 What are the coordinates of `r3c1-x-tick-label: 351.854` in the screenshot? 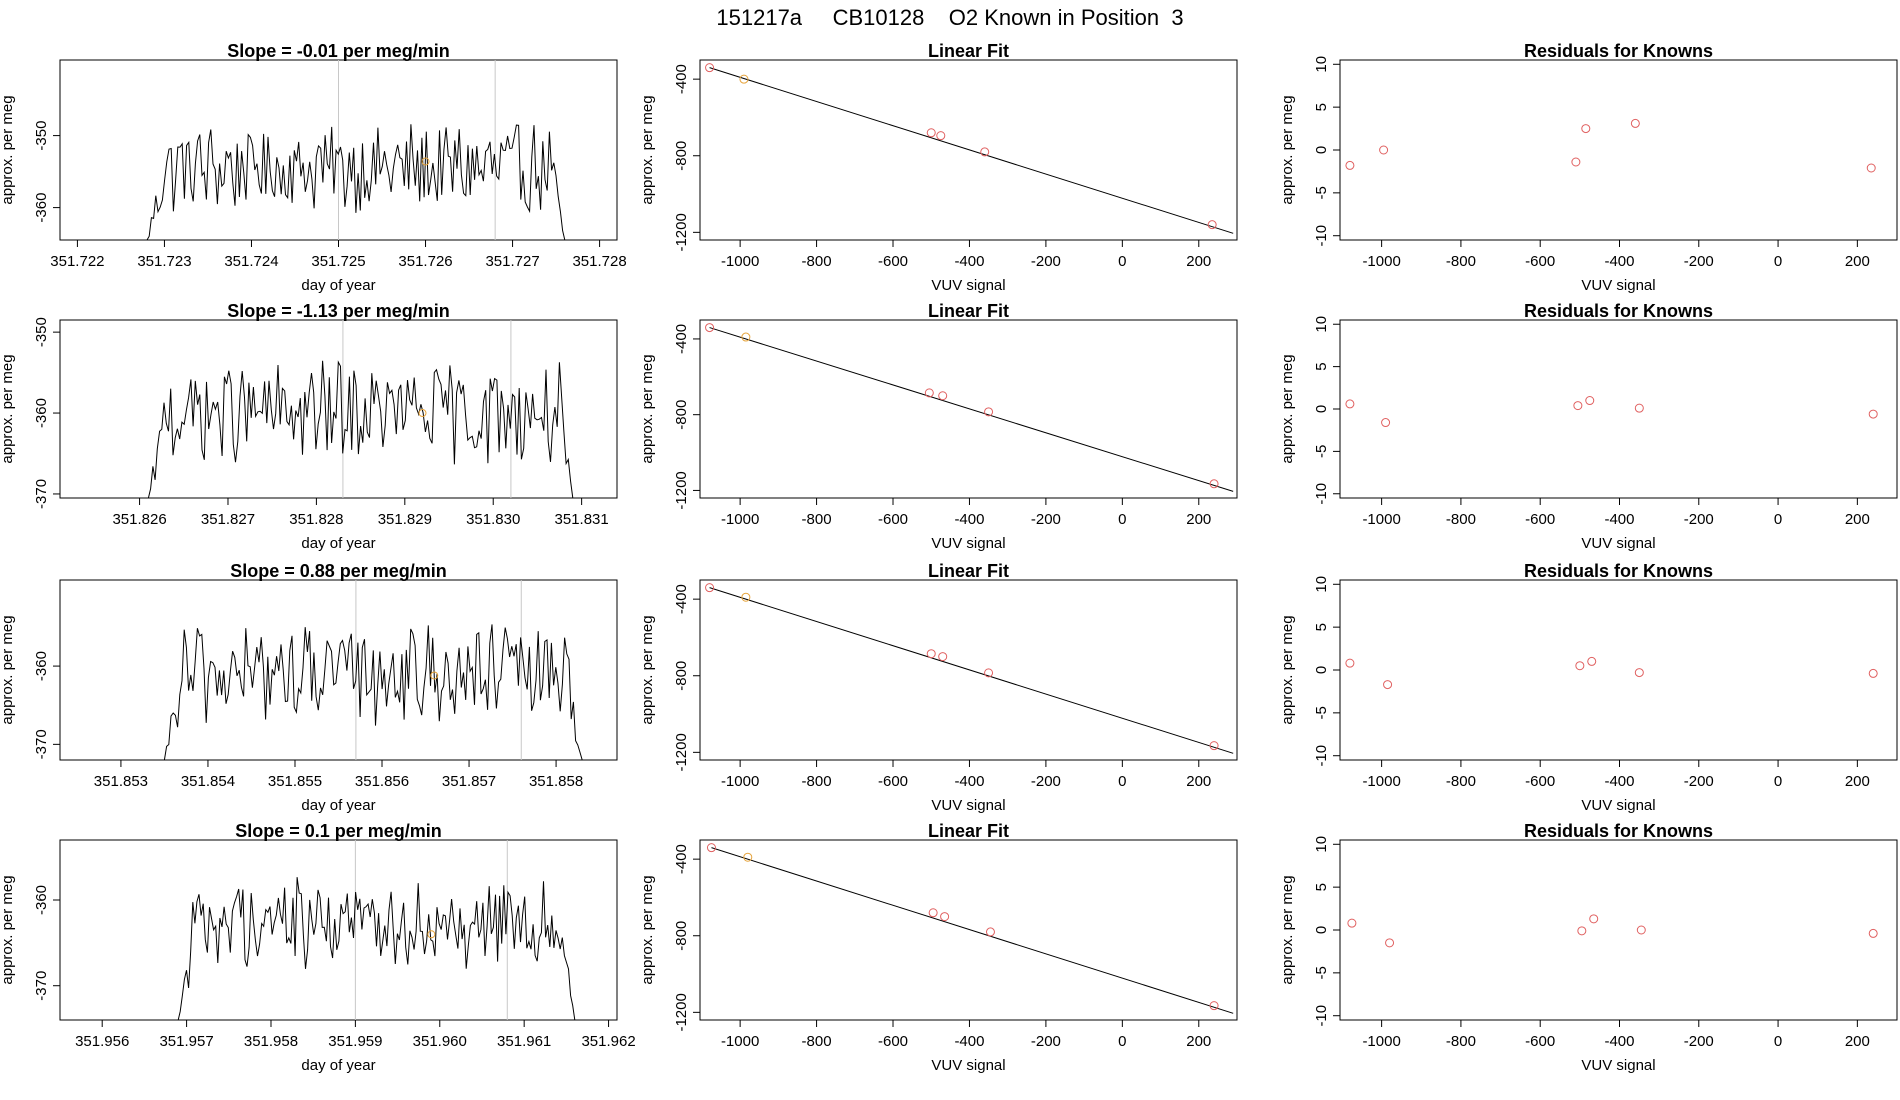 It's located at (208, 781).